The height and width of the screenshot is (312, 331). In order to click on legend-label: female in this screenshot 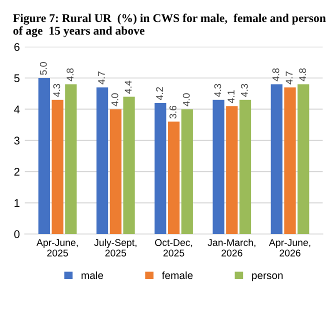, I will do `click(177, 275)`.